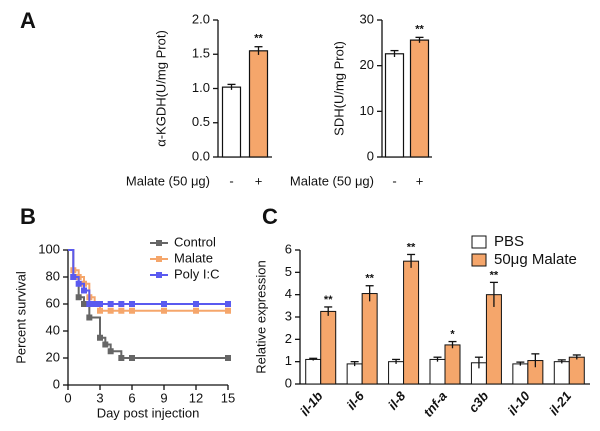 The image size is (600, 431). What do you see at coordinates (53, 329) in the screenshot?
I see `y-tick-label: 40` at bounding box center [53, 329].